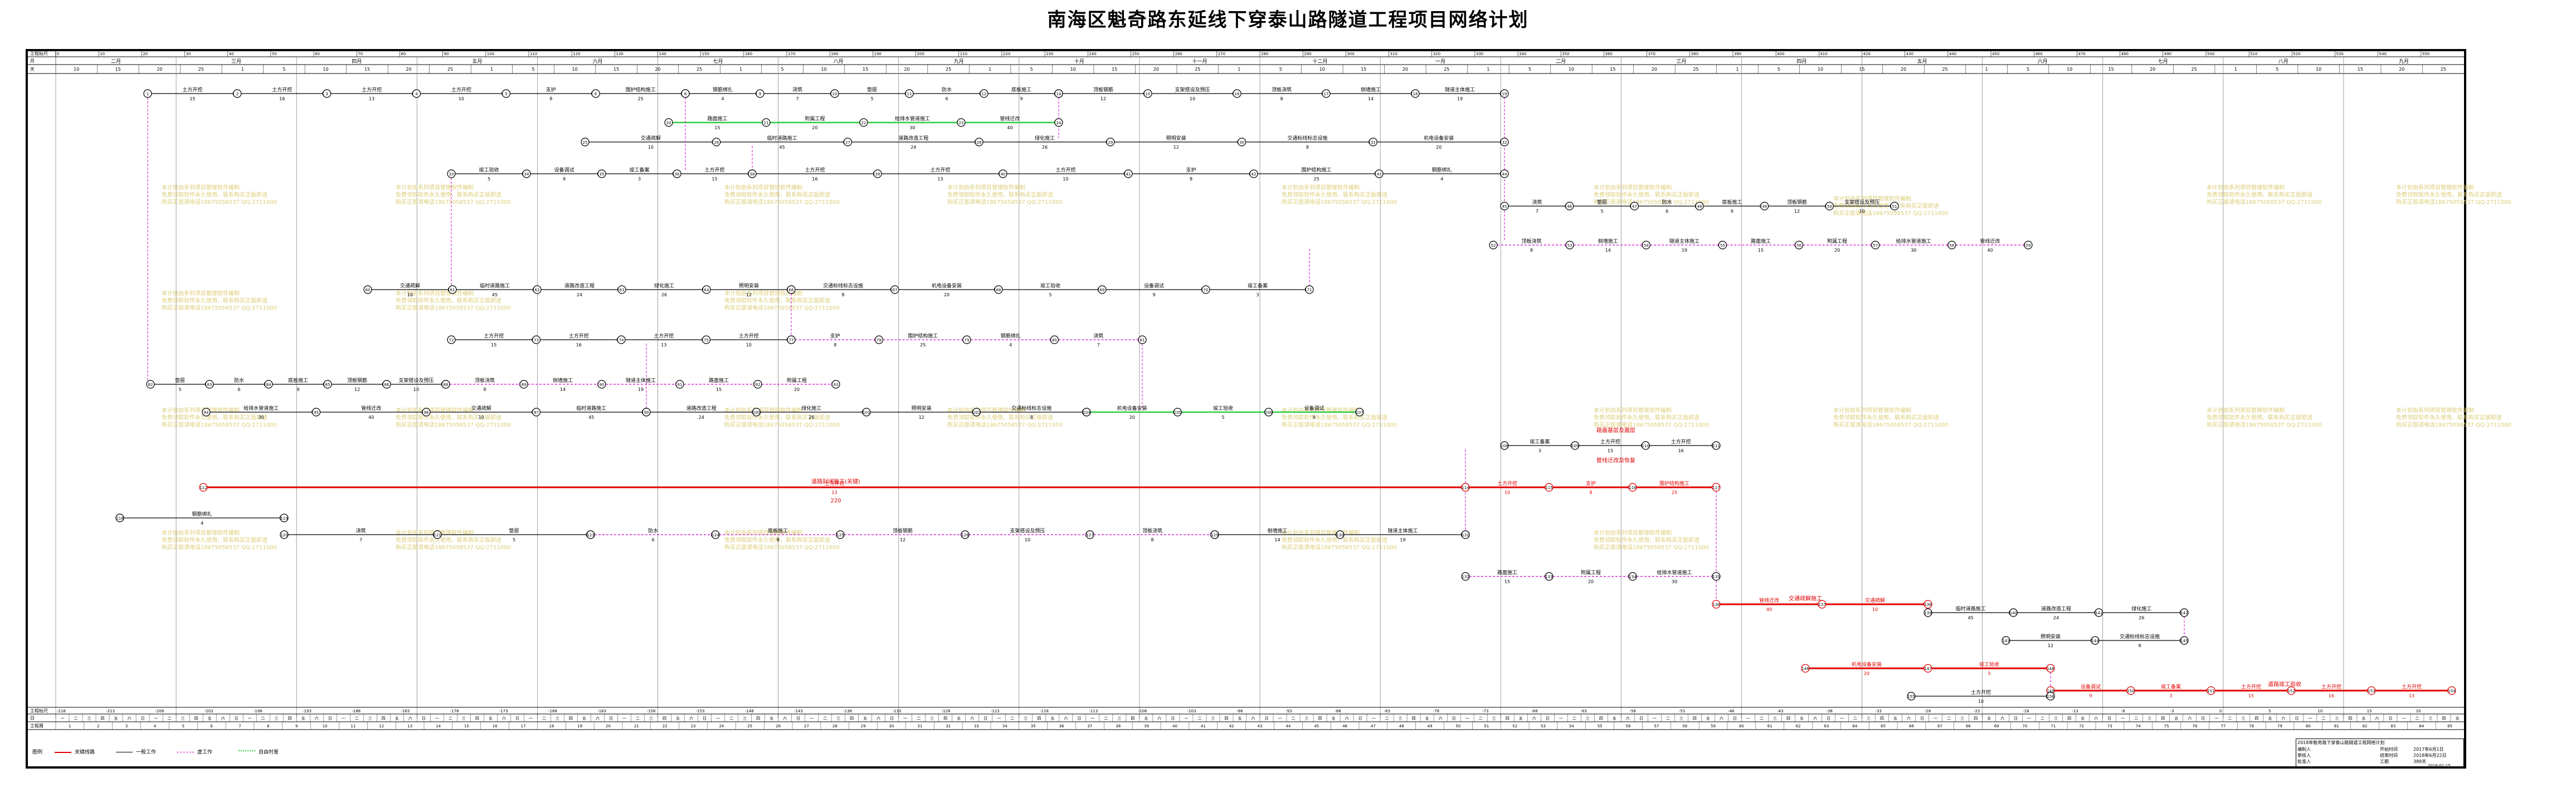 The width and height of the screenshot is (2576, 807). Describe the element at coordinates (1534, 711) in the screenshot. I see `footer-ruler-label: -68` at that location.